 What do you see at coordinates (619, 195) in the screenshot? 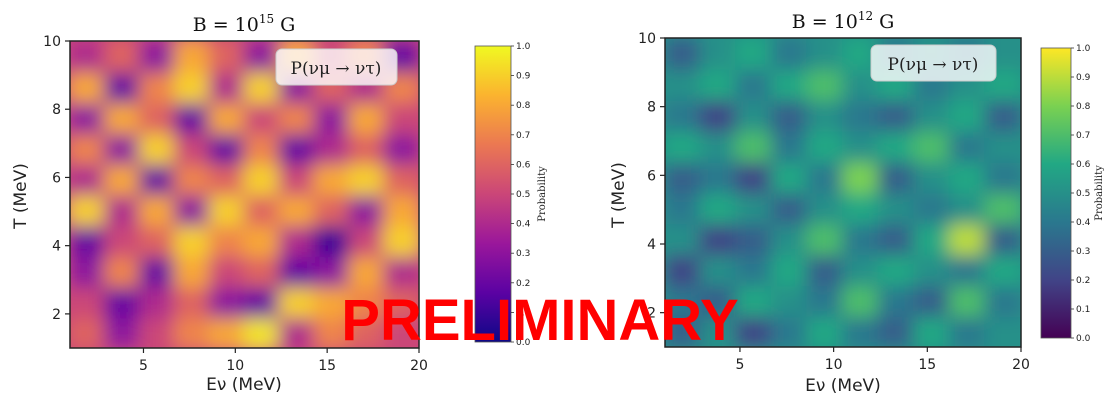
I see `ylabel-right: T (MeV)` at bounding box center [619, 195].